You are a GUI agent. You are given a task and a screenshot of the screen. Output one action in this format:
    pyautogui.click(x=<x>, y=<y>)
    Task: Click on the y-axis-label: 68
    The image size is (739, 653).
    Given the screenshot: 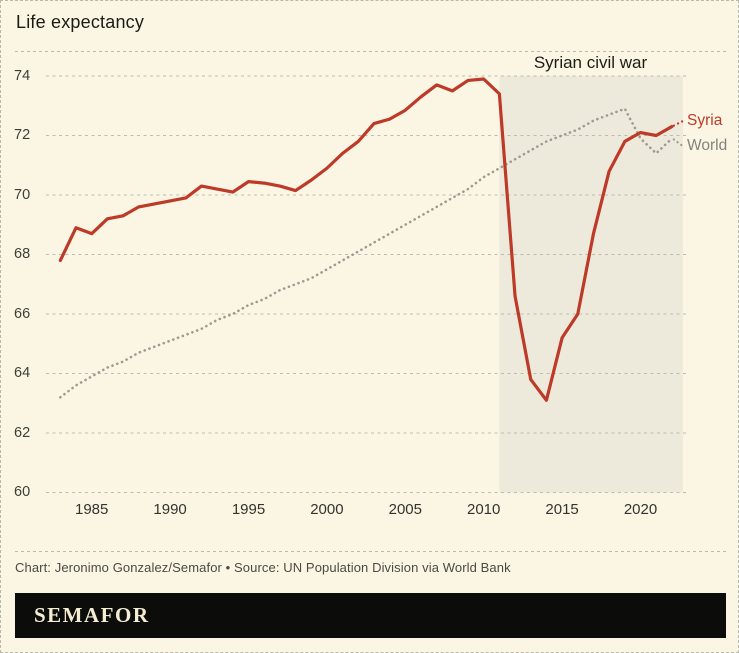 What is the action you would take?
    pyautogui.click(x=22, y=254)
    